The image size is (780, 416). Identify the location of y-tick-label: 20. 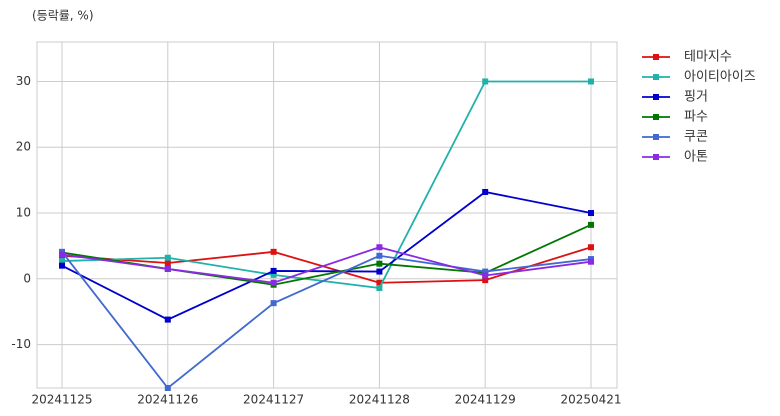
(23, 147).